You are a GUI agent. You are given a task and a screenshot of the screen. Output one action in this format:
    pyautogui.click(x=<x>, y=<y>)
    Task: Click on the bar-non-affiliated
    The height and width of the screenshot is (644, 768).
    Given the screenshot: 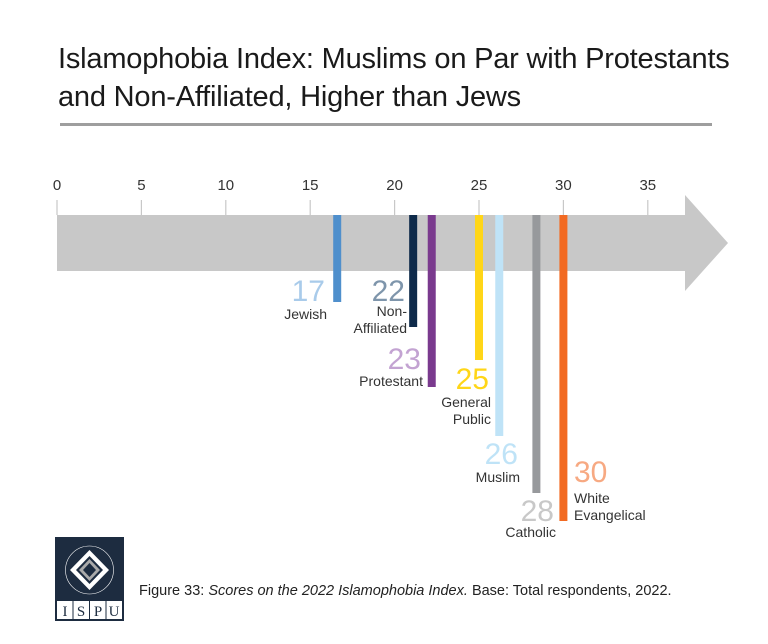 What is the action you would take?
    pyautogui.click(x=413, y=271)
    